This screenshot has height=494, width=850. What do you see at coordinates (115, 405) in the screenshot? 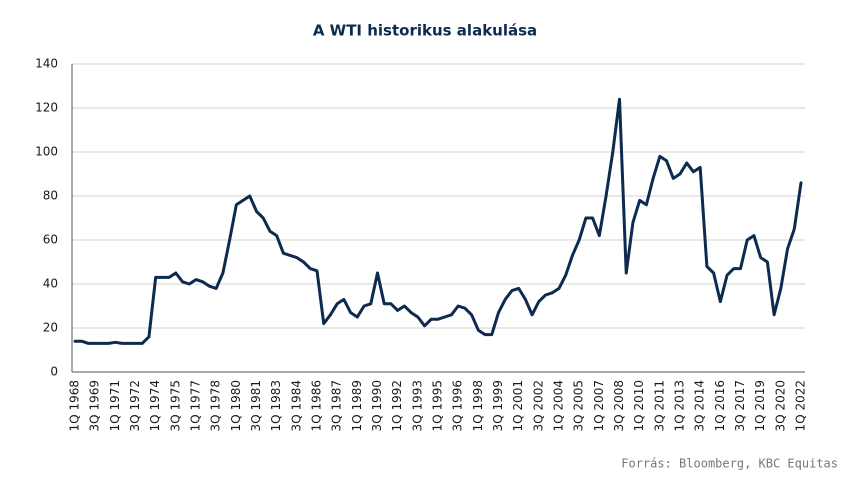
I see `x-tick-label: 1Q 1971` at bounding box center [115, 405].